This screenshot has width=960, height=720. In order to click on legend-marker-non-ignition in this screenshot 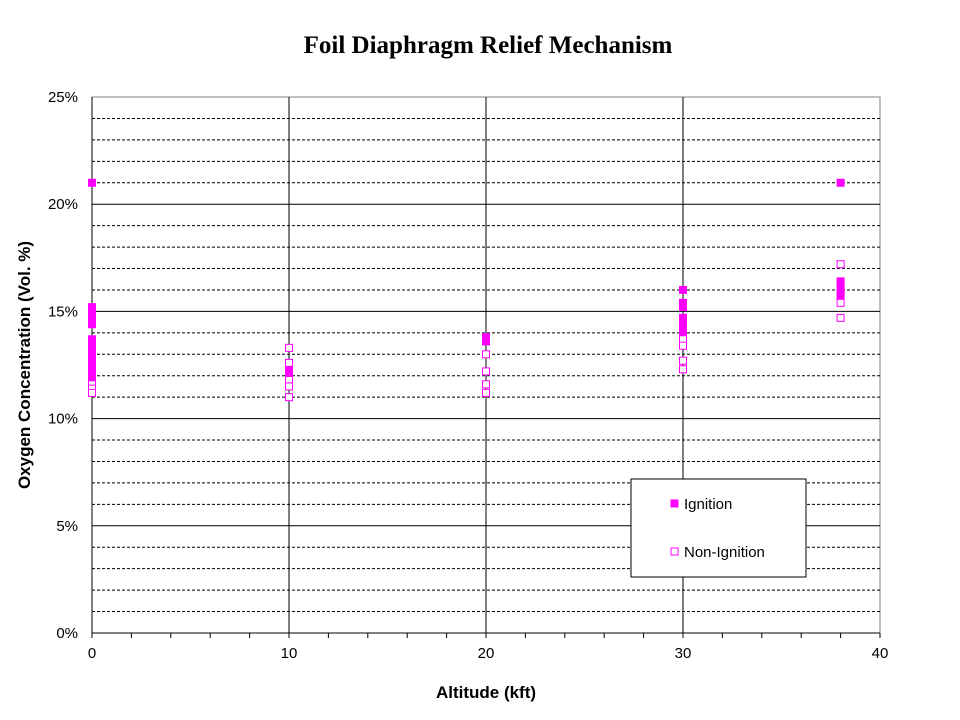, I will do `click(674, 551)`.